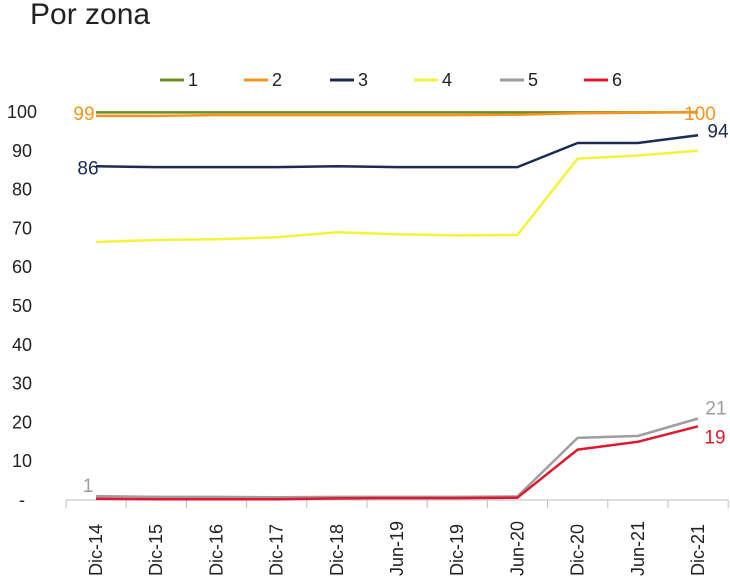 The image size is (730, 586). Describe the element at coordinates (193, 80) in the screenshot. I see `legend-label: 1` at that location.